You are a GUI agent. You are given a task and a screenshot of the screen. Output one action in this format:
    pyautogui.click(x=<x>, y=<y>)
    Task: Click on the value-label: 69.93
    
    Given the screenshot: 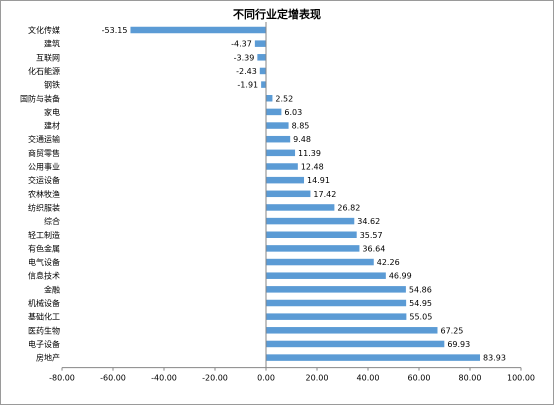 What is the action you would take?
    pyautogui.click(x=458, y=344)
    